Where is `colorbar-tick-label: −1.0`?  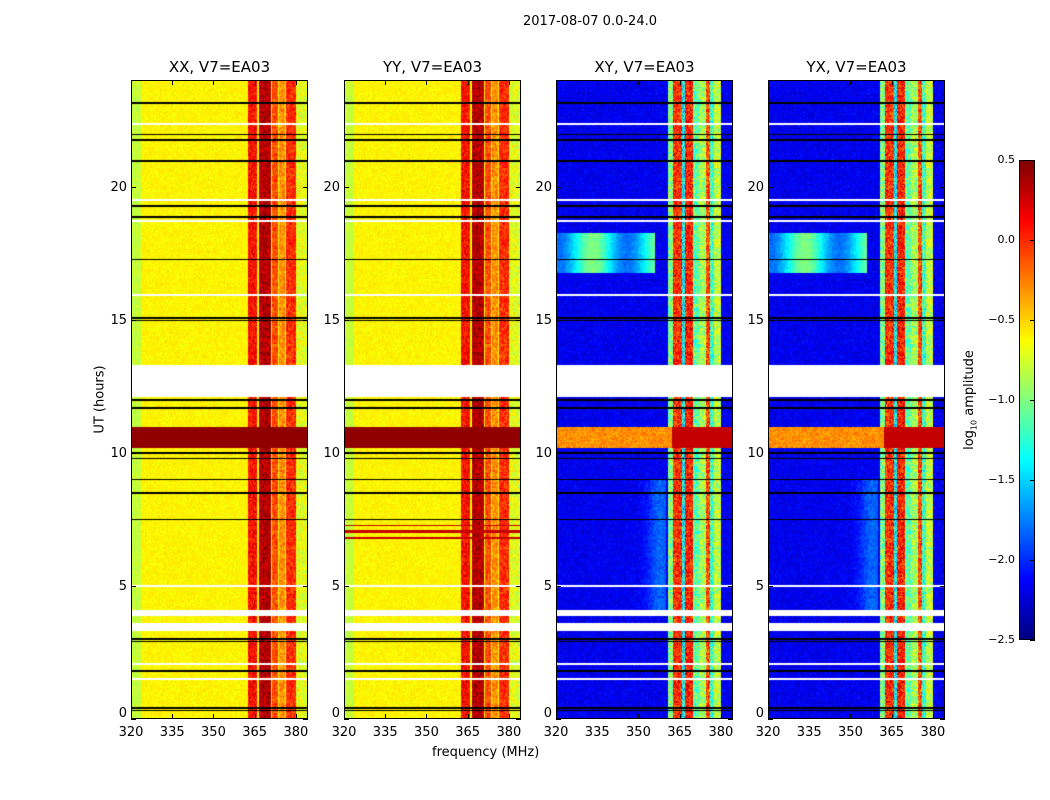 colorbar-tick-label: −1.0 is located at coordinates (1001, 399).